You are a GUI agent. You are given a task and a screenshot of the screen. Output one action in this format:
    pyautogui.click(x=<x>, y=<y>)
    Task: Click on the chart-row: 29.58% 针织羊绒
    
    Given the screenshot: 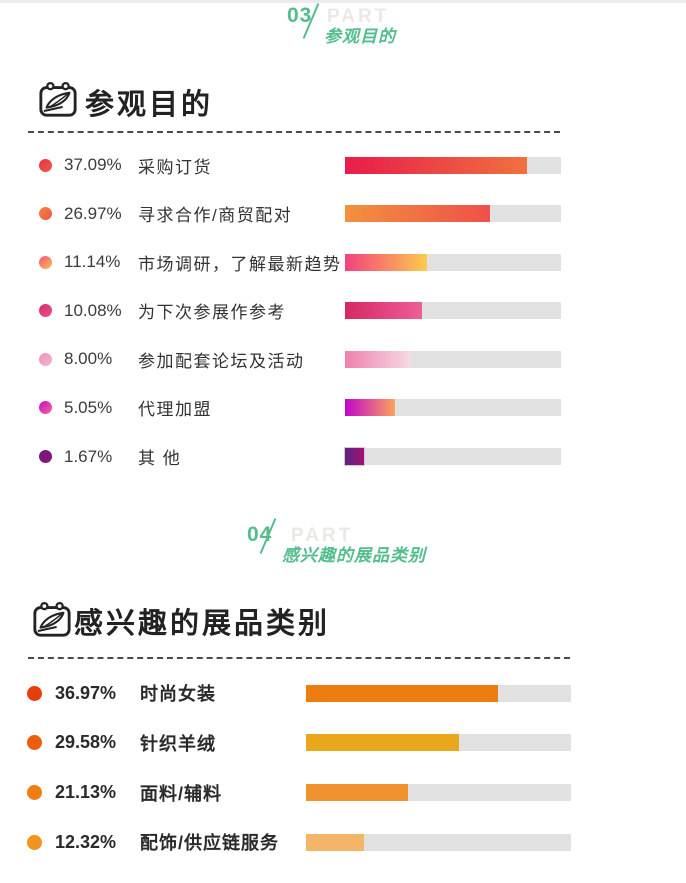 What is the action you would take?
    pyautogui.click(x=343, y=743)
    